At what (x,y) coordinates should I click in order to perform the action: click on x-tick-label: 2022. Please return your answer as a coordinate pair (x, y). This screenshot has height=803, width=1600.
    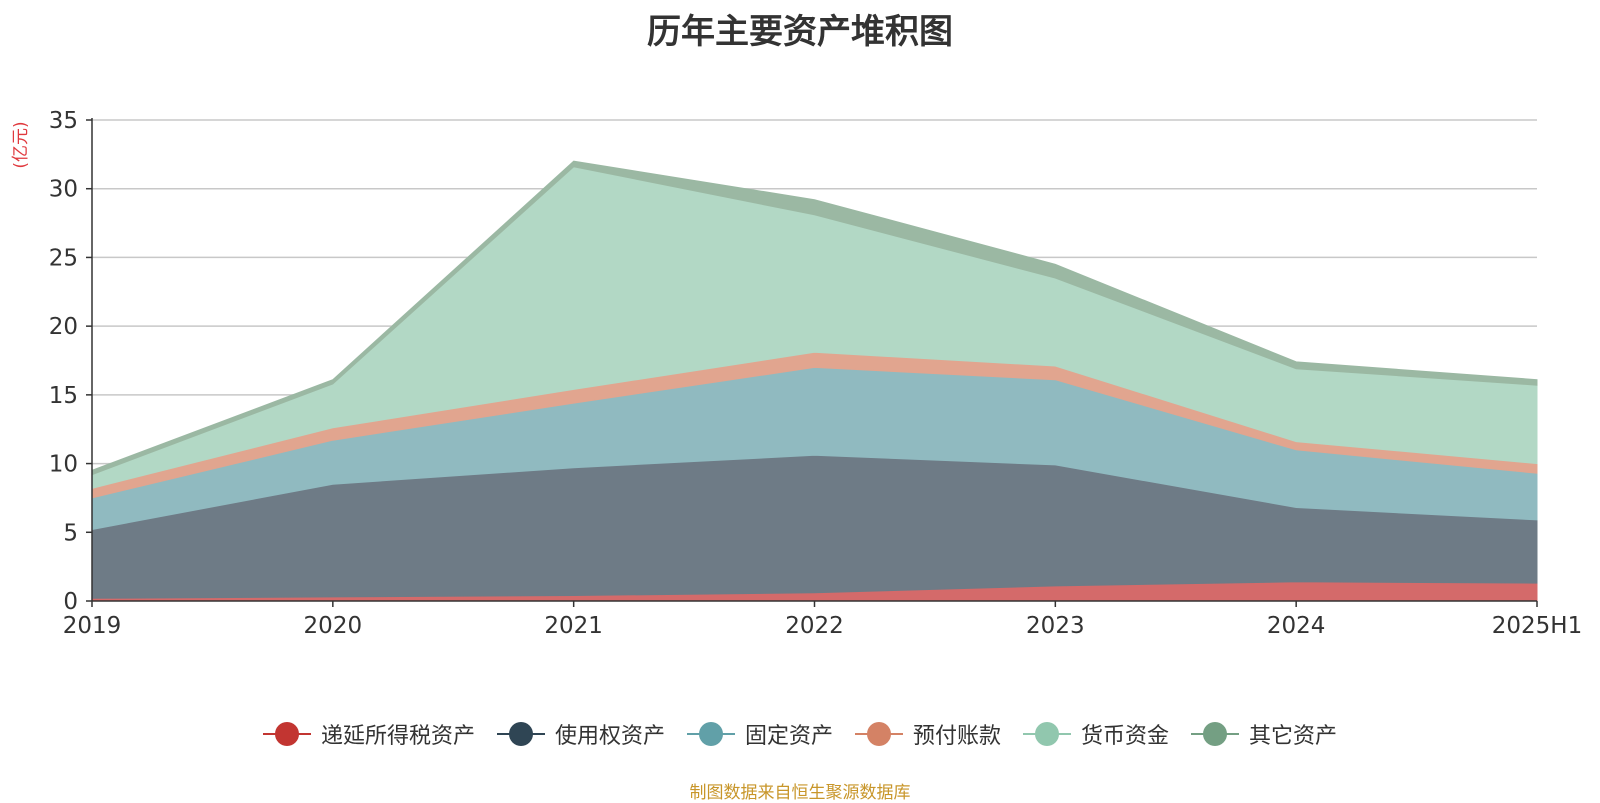
    Looking at the image, I should click on (814, 626).